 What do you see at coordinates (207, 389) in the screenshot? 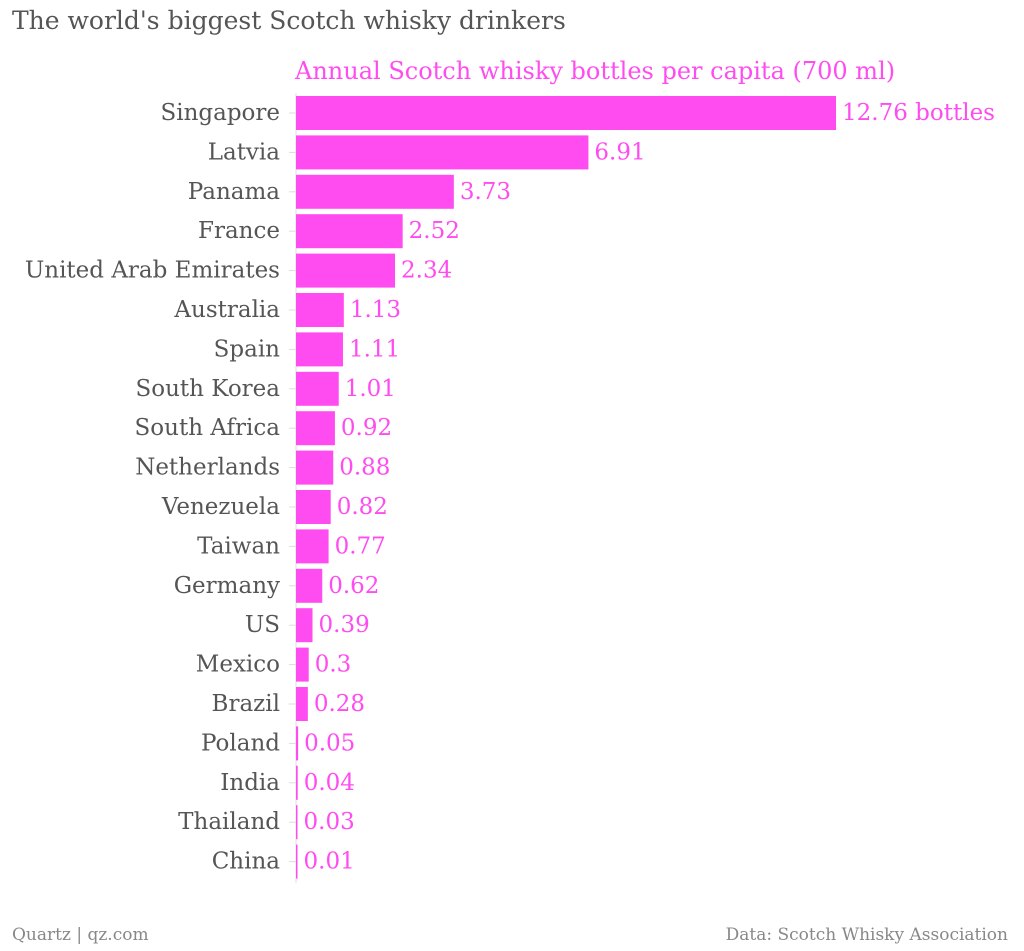
I see `category-label: South Korea` at bounding box center [207, 389].